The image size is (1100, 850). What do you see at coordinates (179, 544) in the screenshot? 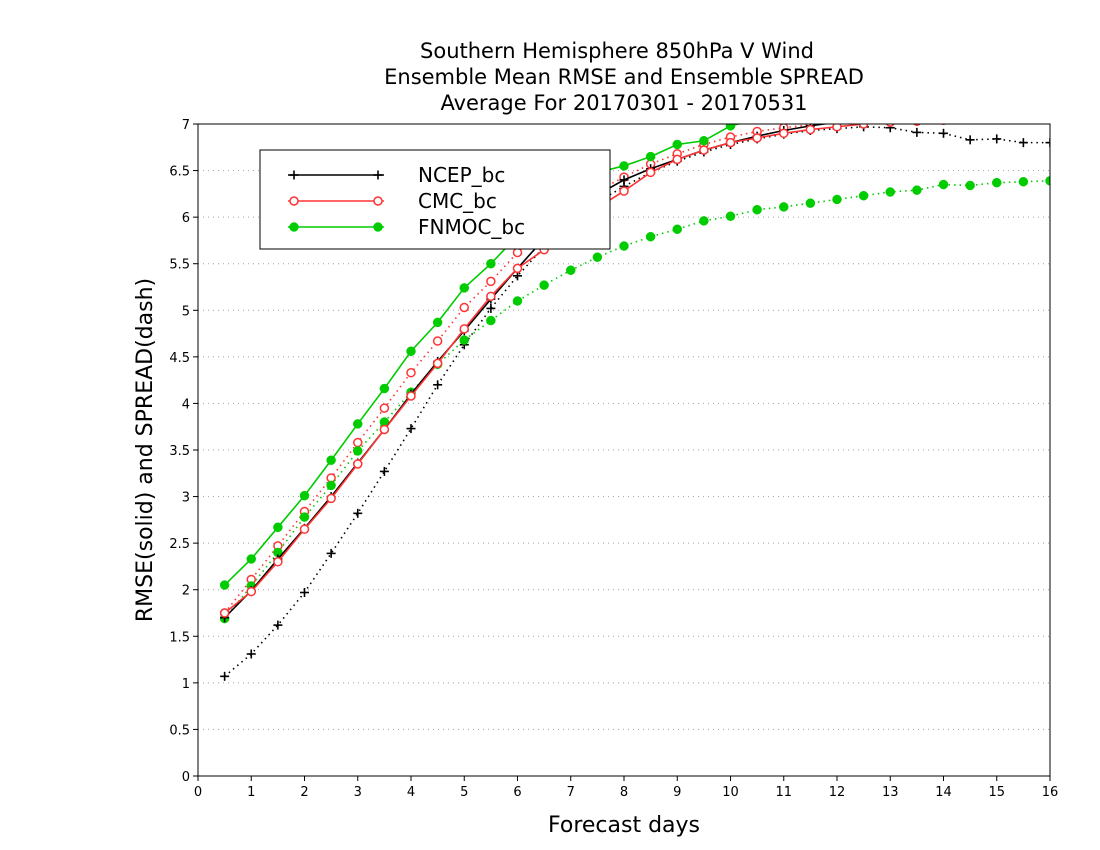
I see `y-tick-label: 2.5` at bounding box center [179, 544].